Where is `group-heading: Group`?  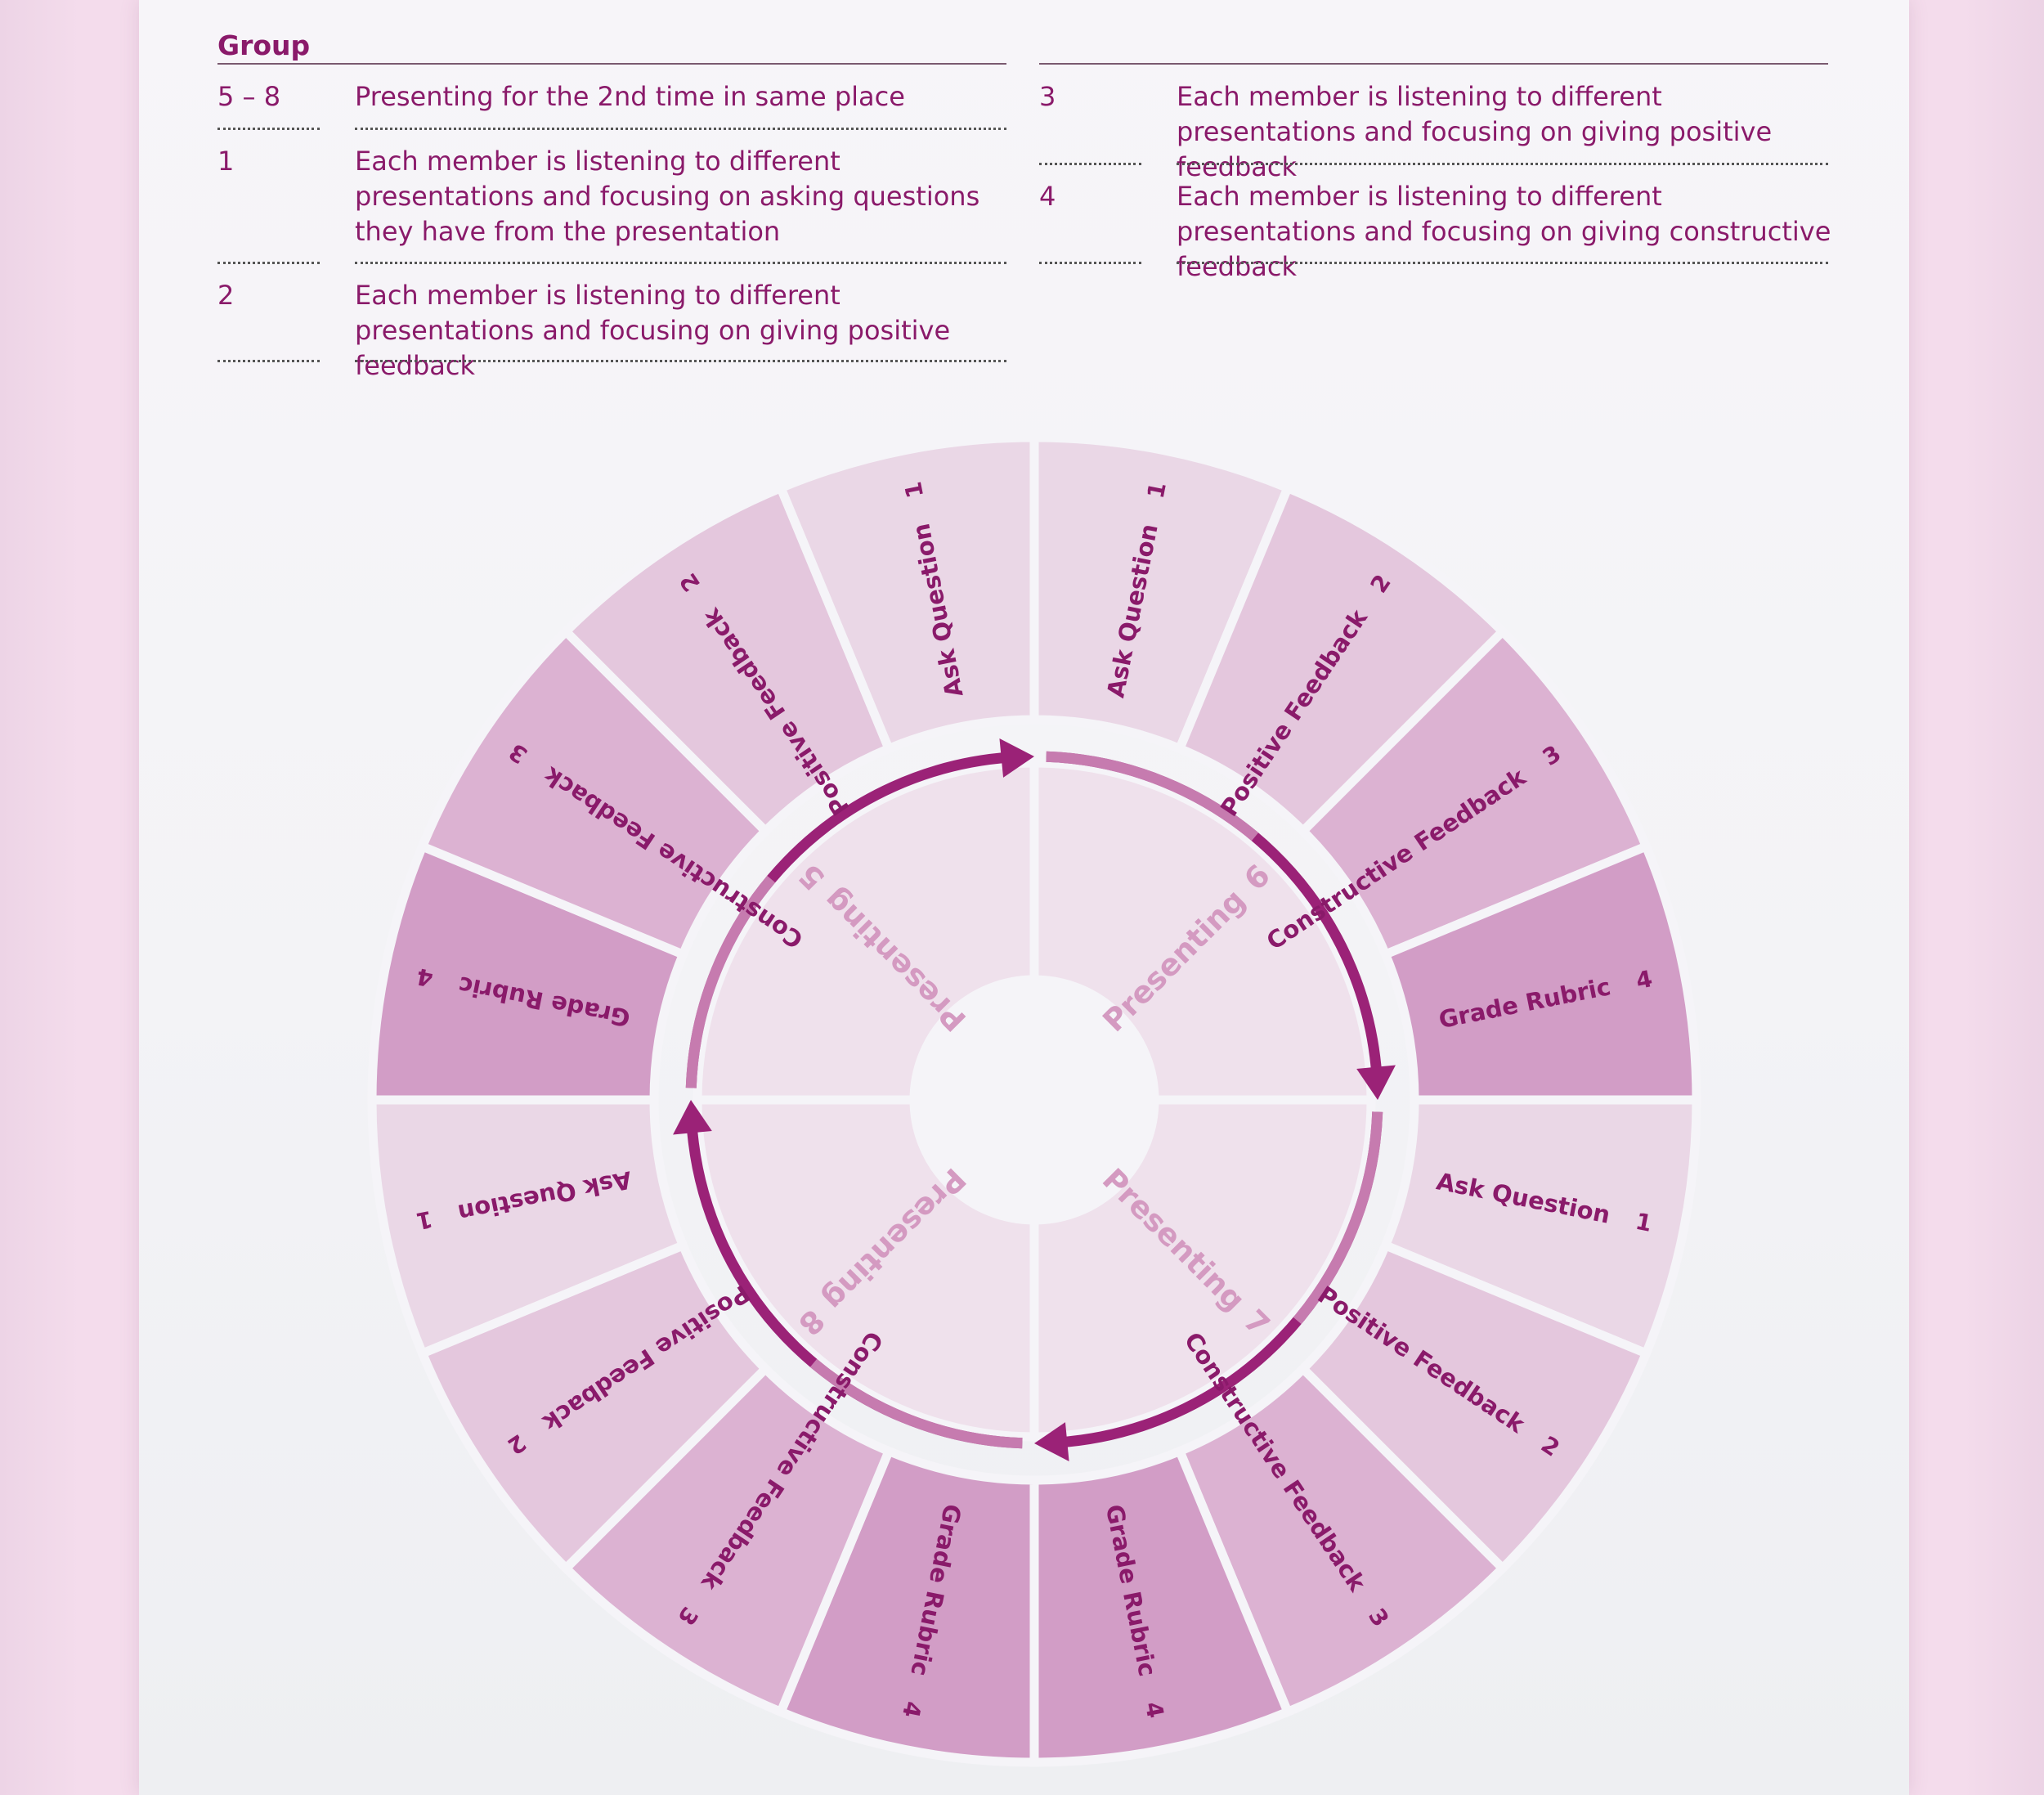
group-heading: Group is located at coordinates (264, 45).